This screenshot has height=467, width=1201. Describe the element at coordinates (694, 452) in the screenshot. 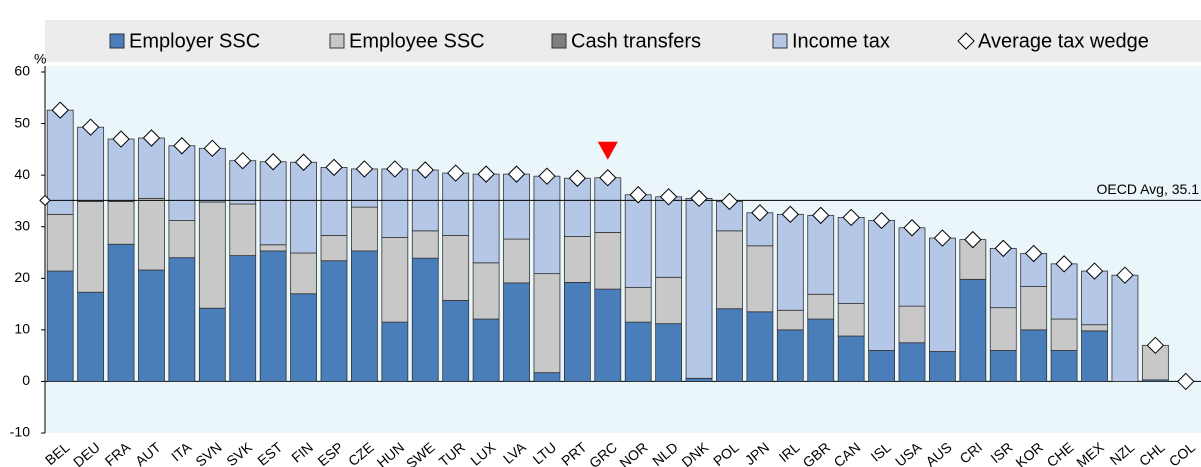

I see `x-tick-label: DNK` at that location.